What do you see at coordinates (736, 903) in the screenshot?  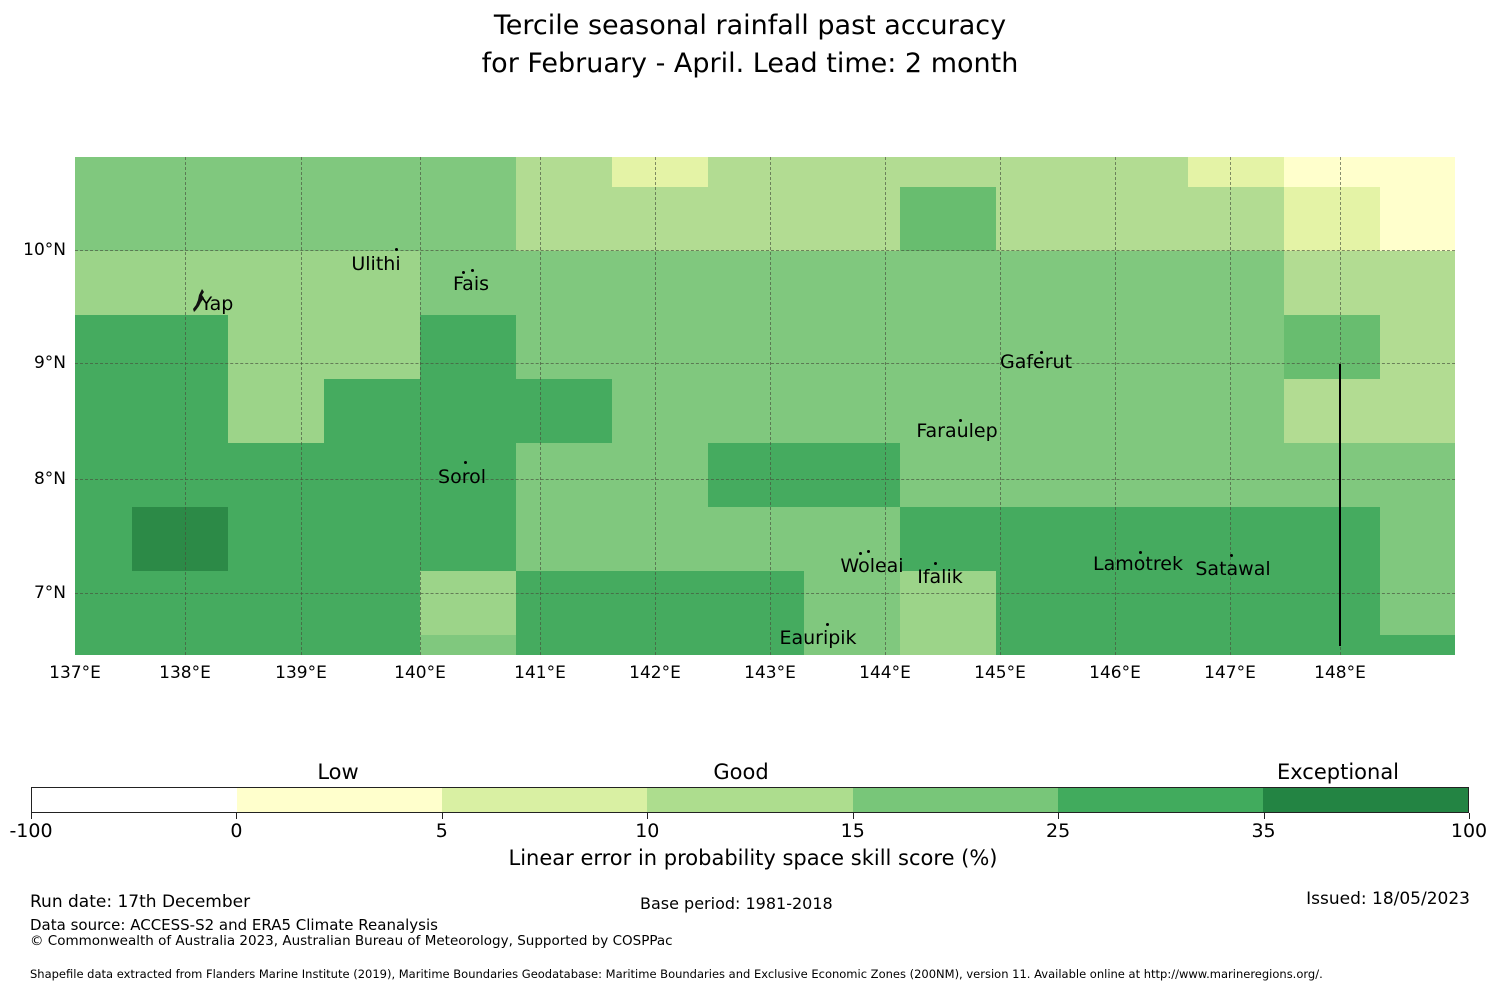 I see `base-period-text: Base period: 1981-2018` at bounding box center [736, 903].